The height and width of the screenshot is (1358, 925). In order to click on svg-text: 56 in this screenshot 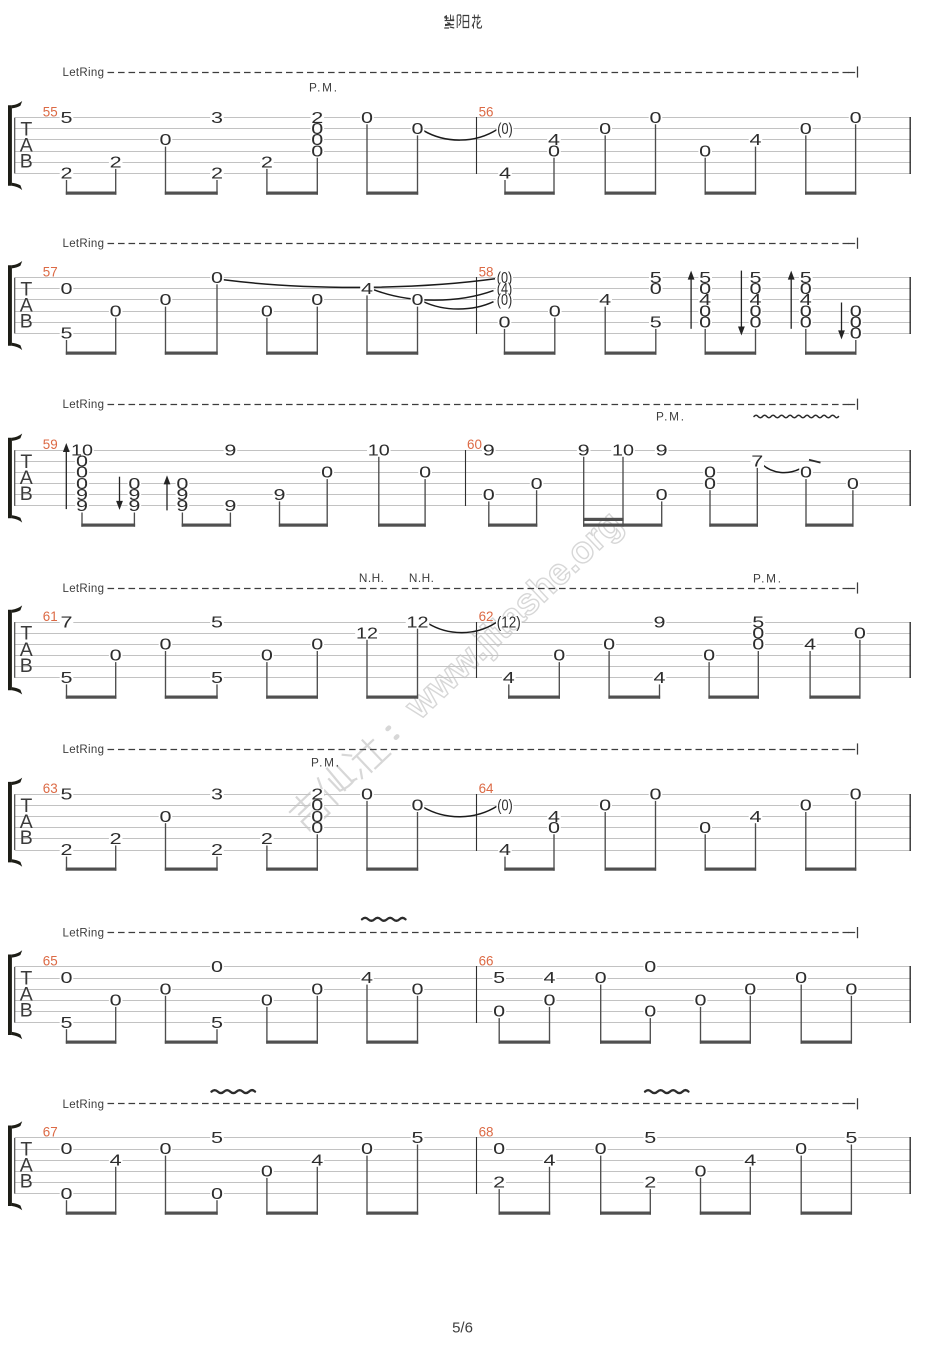, I will do `click(486, 112)`.